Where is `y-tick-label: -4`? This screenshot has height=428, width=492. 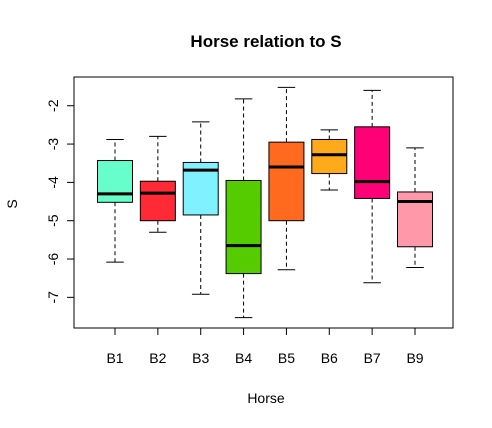
y-tick-label: -4 is located at coordinates (53, 182).